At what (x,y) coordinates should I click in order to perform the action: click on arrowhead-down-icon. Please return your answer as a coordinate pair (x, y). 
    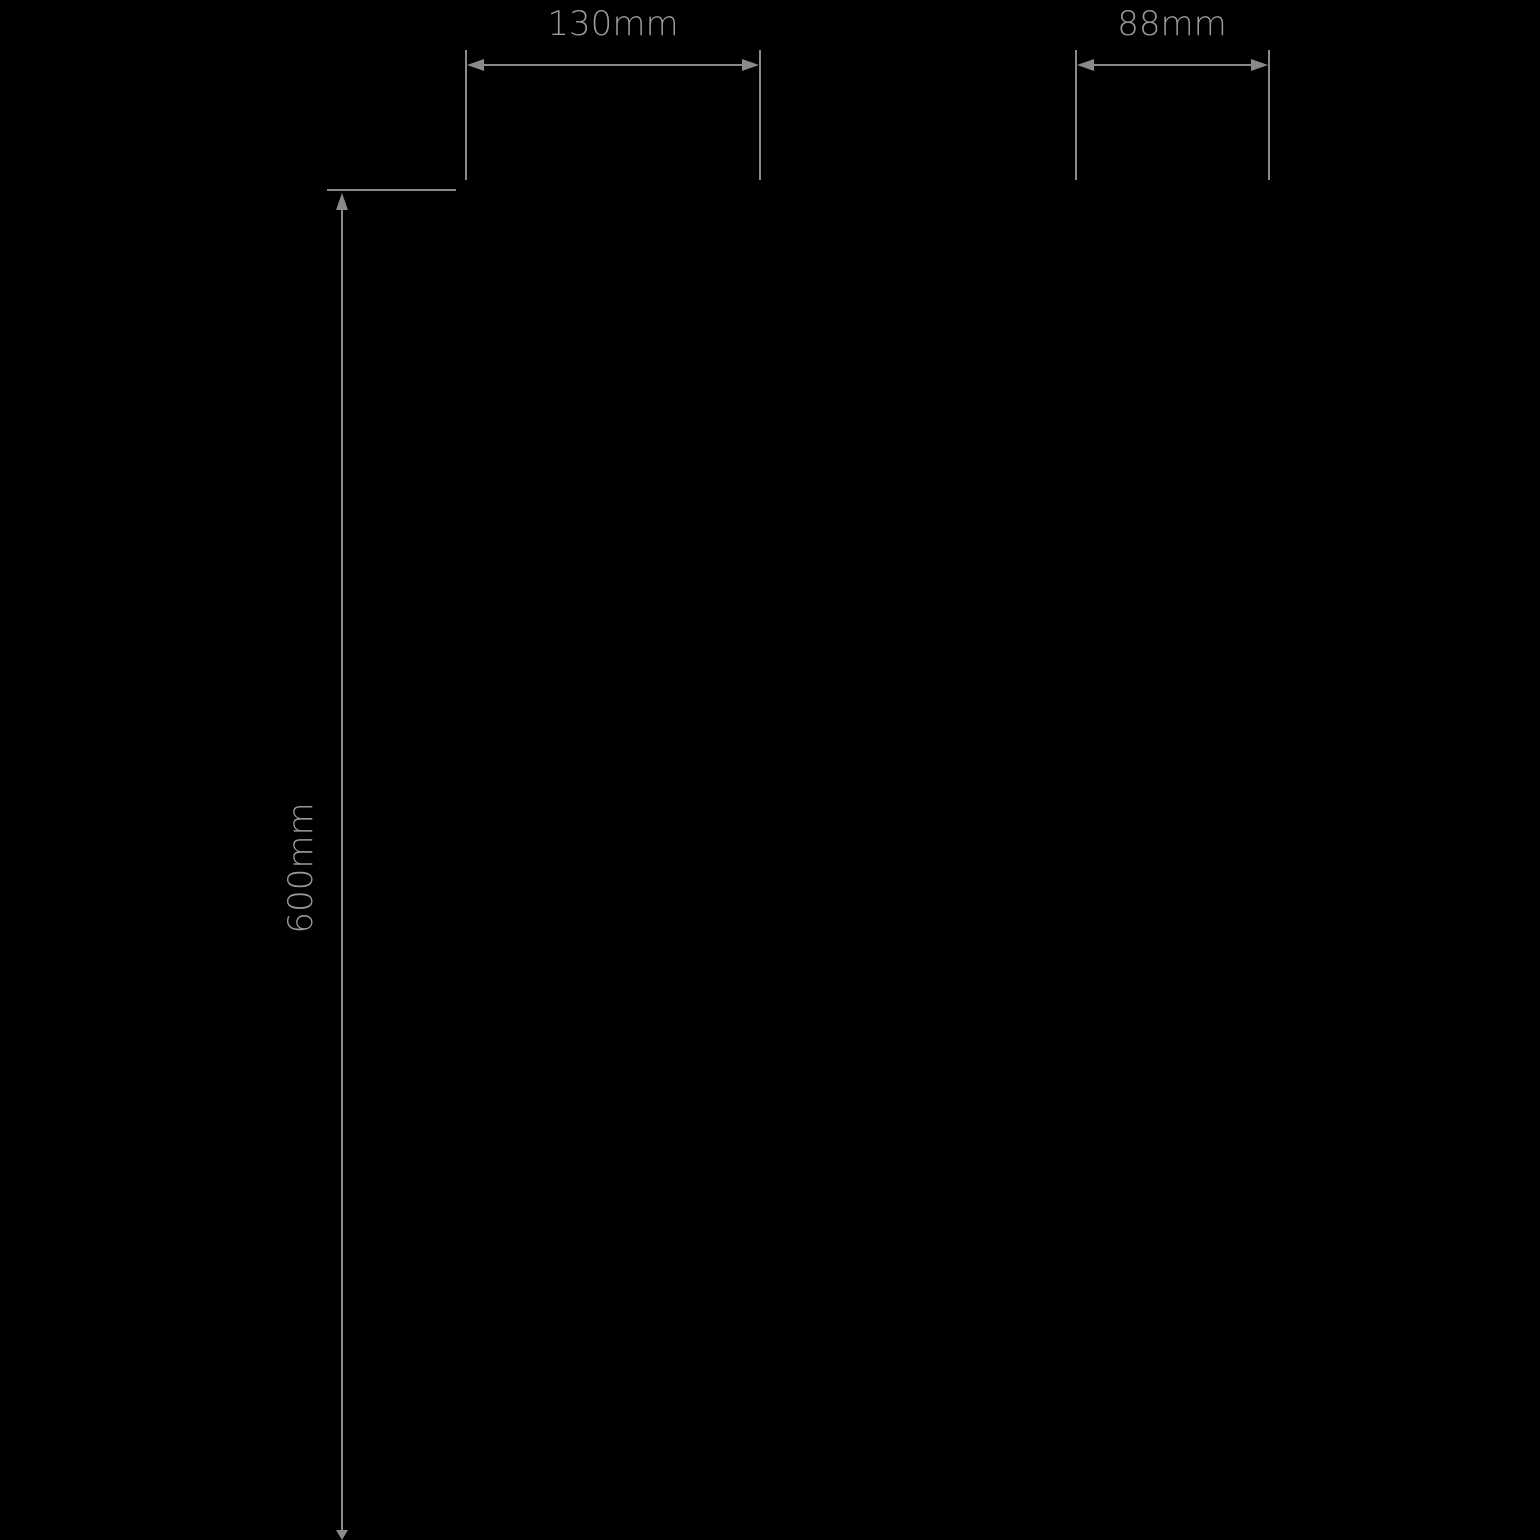
    Looking at the image, I should click on (342, 1535).